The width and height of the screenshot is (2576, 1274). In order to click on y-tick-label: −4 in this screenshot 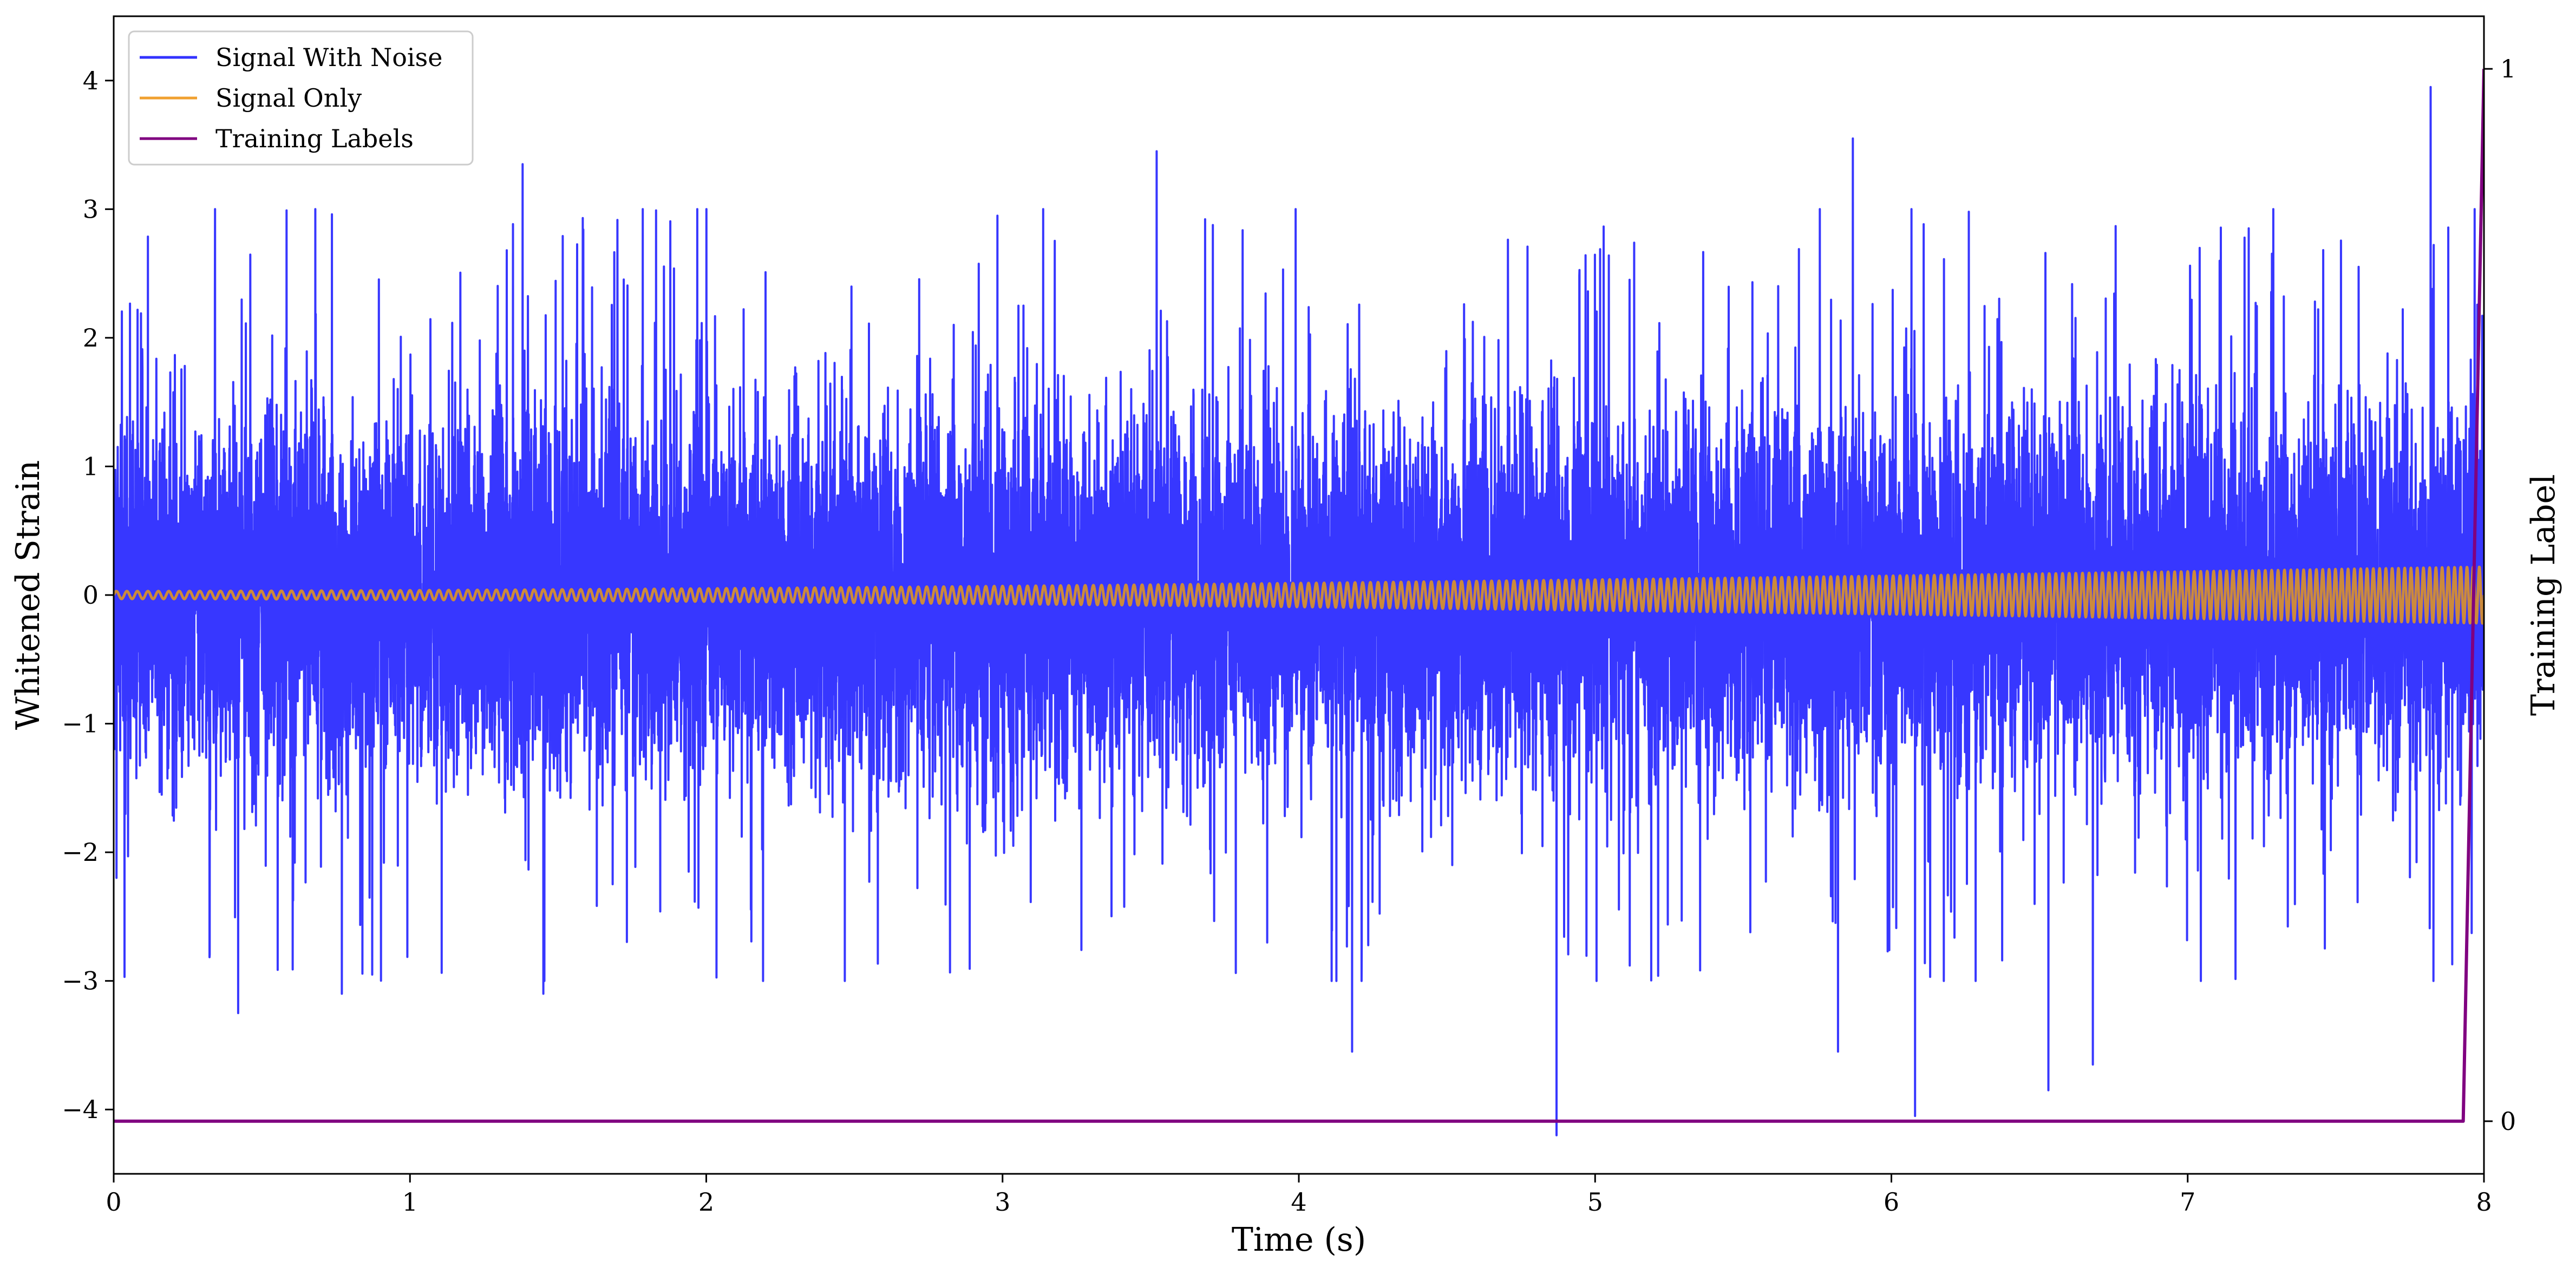, I will do `click(80, 1109)`.